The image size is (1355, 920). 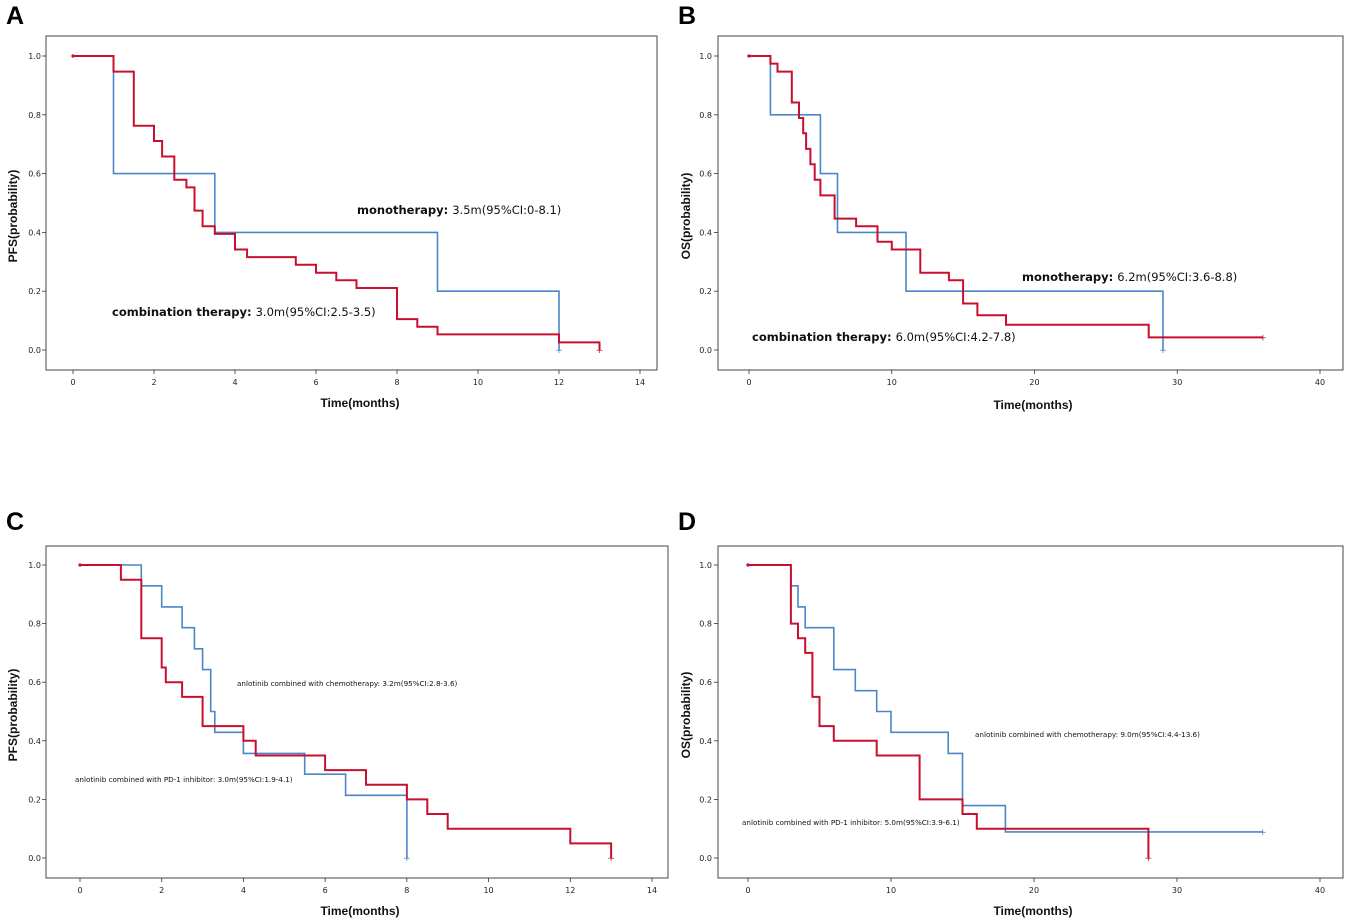 I want to click on panel-letter: C, so click(x=15, y=522).